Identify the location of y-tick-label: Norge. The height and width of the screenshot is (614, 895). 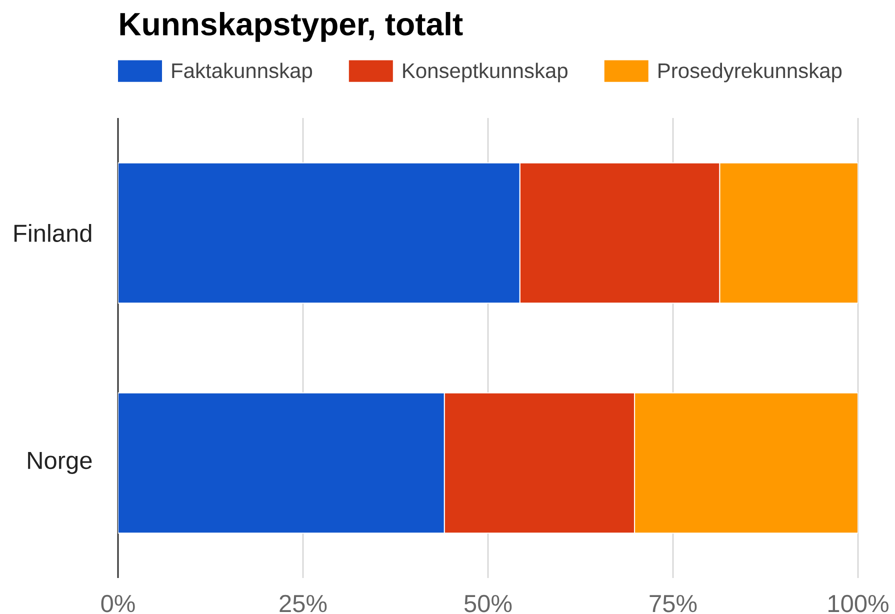
(60, 463).